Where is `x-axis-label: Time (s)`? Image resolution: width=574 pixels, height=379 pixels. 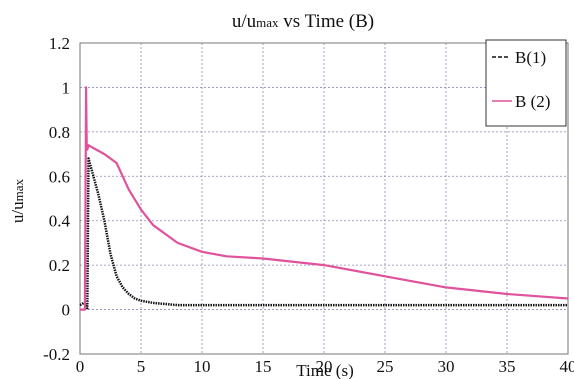 x-axis-label: Time (s) is located at coordinates (324, 370).